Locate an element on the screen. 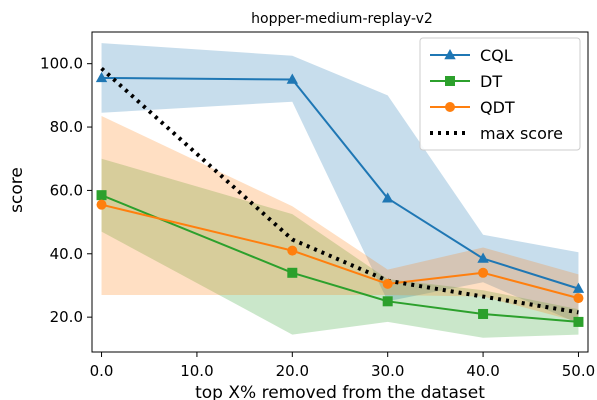 The image size is (597, 400). legend: CQL DT QDT max score is located at coordinates (500, 94).